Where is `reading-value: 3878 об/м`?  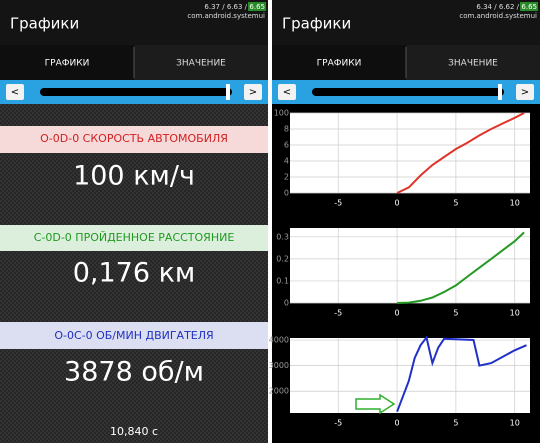
reading-value: 3878 об/м is located at coordinates (134, 372).